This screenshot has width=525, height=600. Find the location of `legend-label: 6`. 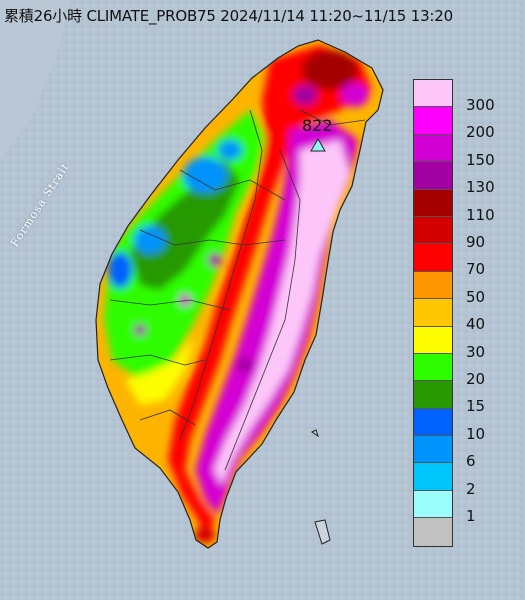

legend-label: 6 is located at coordinates (471, 461).